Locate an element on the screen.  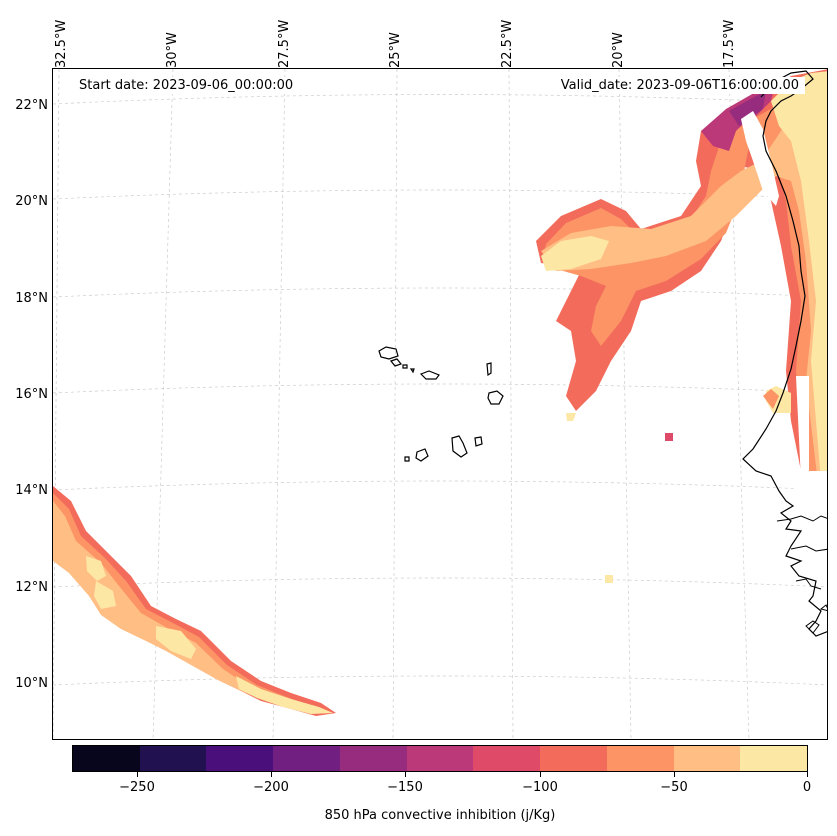
lon-label-27-5w: 27.5°W is located at coordinates (284, 43).